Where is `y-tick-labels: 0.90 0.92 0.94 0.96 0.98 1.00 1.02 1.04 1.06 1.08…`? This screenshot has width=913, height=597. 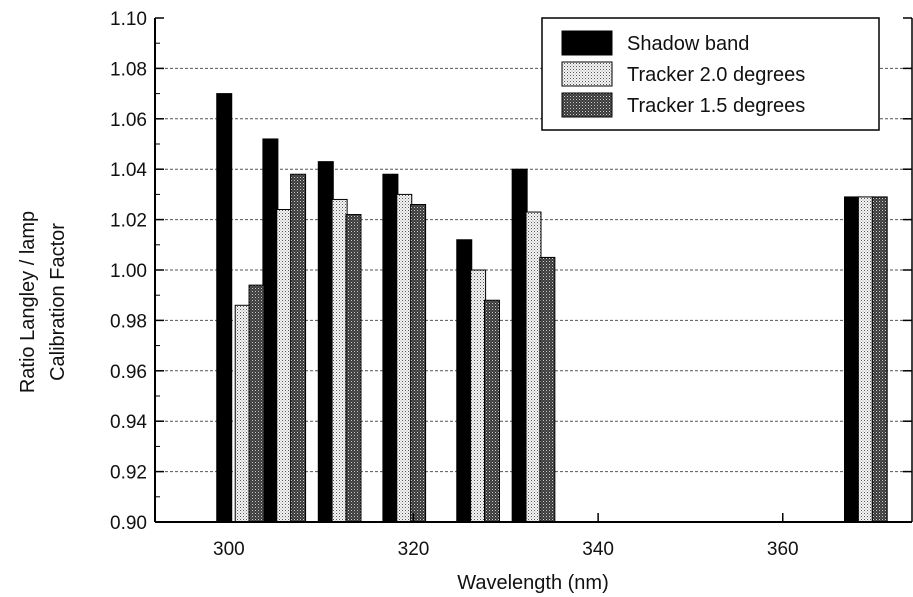 y-tick-labels: 0.90 0.92 0.94 0.96 0.98 1.00 1.02 1.04 1.06 1.08… is located at coordinates (128, 271).